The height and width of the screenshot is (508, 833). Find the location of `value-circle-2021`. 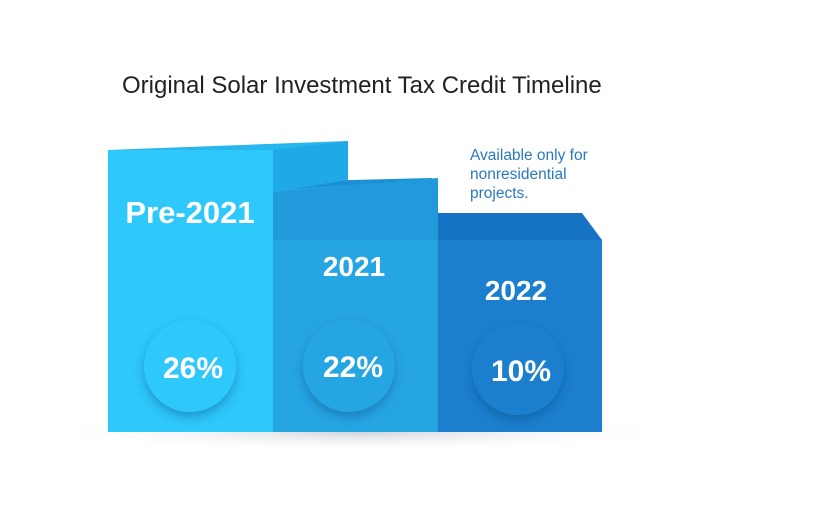

value-circle-2021 is located at coordinates (349, 366).